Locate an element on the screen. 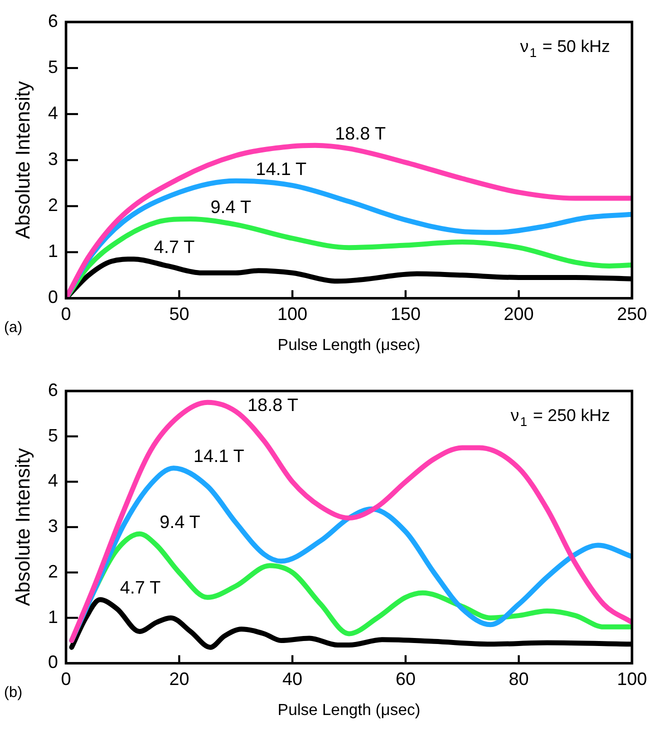  x-tick-label: 80 is located at coordinates (518, 678).